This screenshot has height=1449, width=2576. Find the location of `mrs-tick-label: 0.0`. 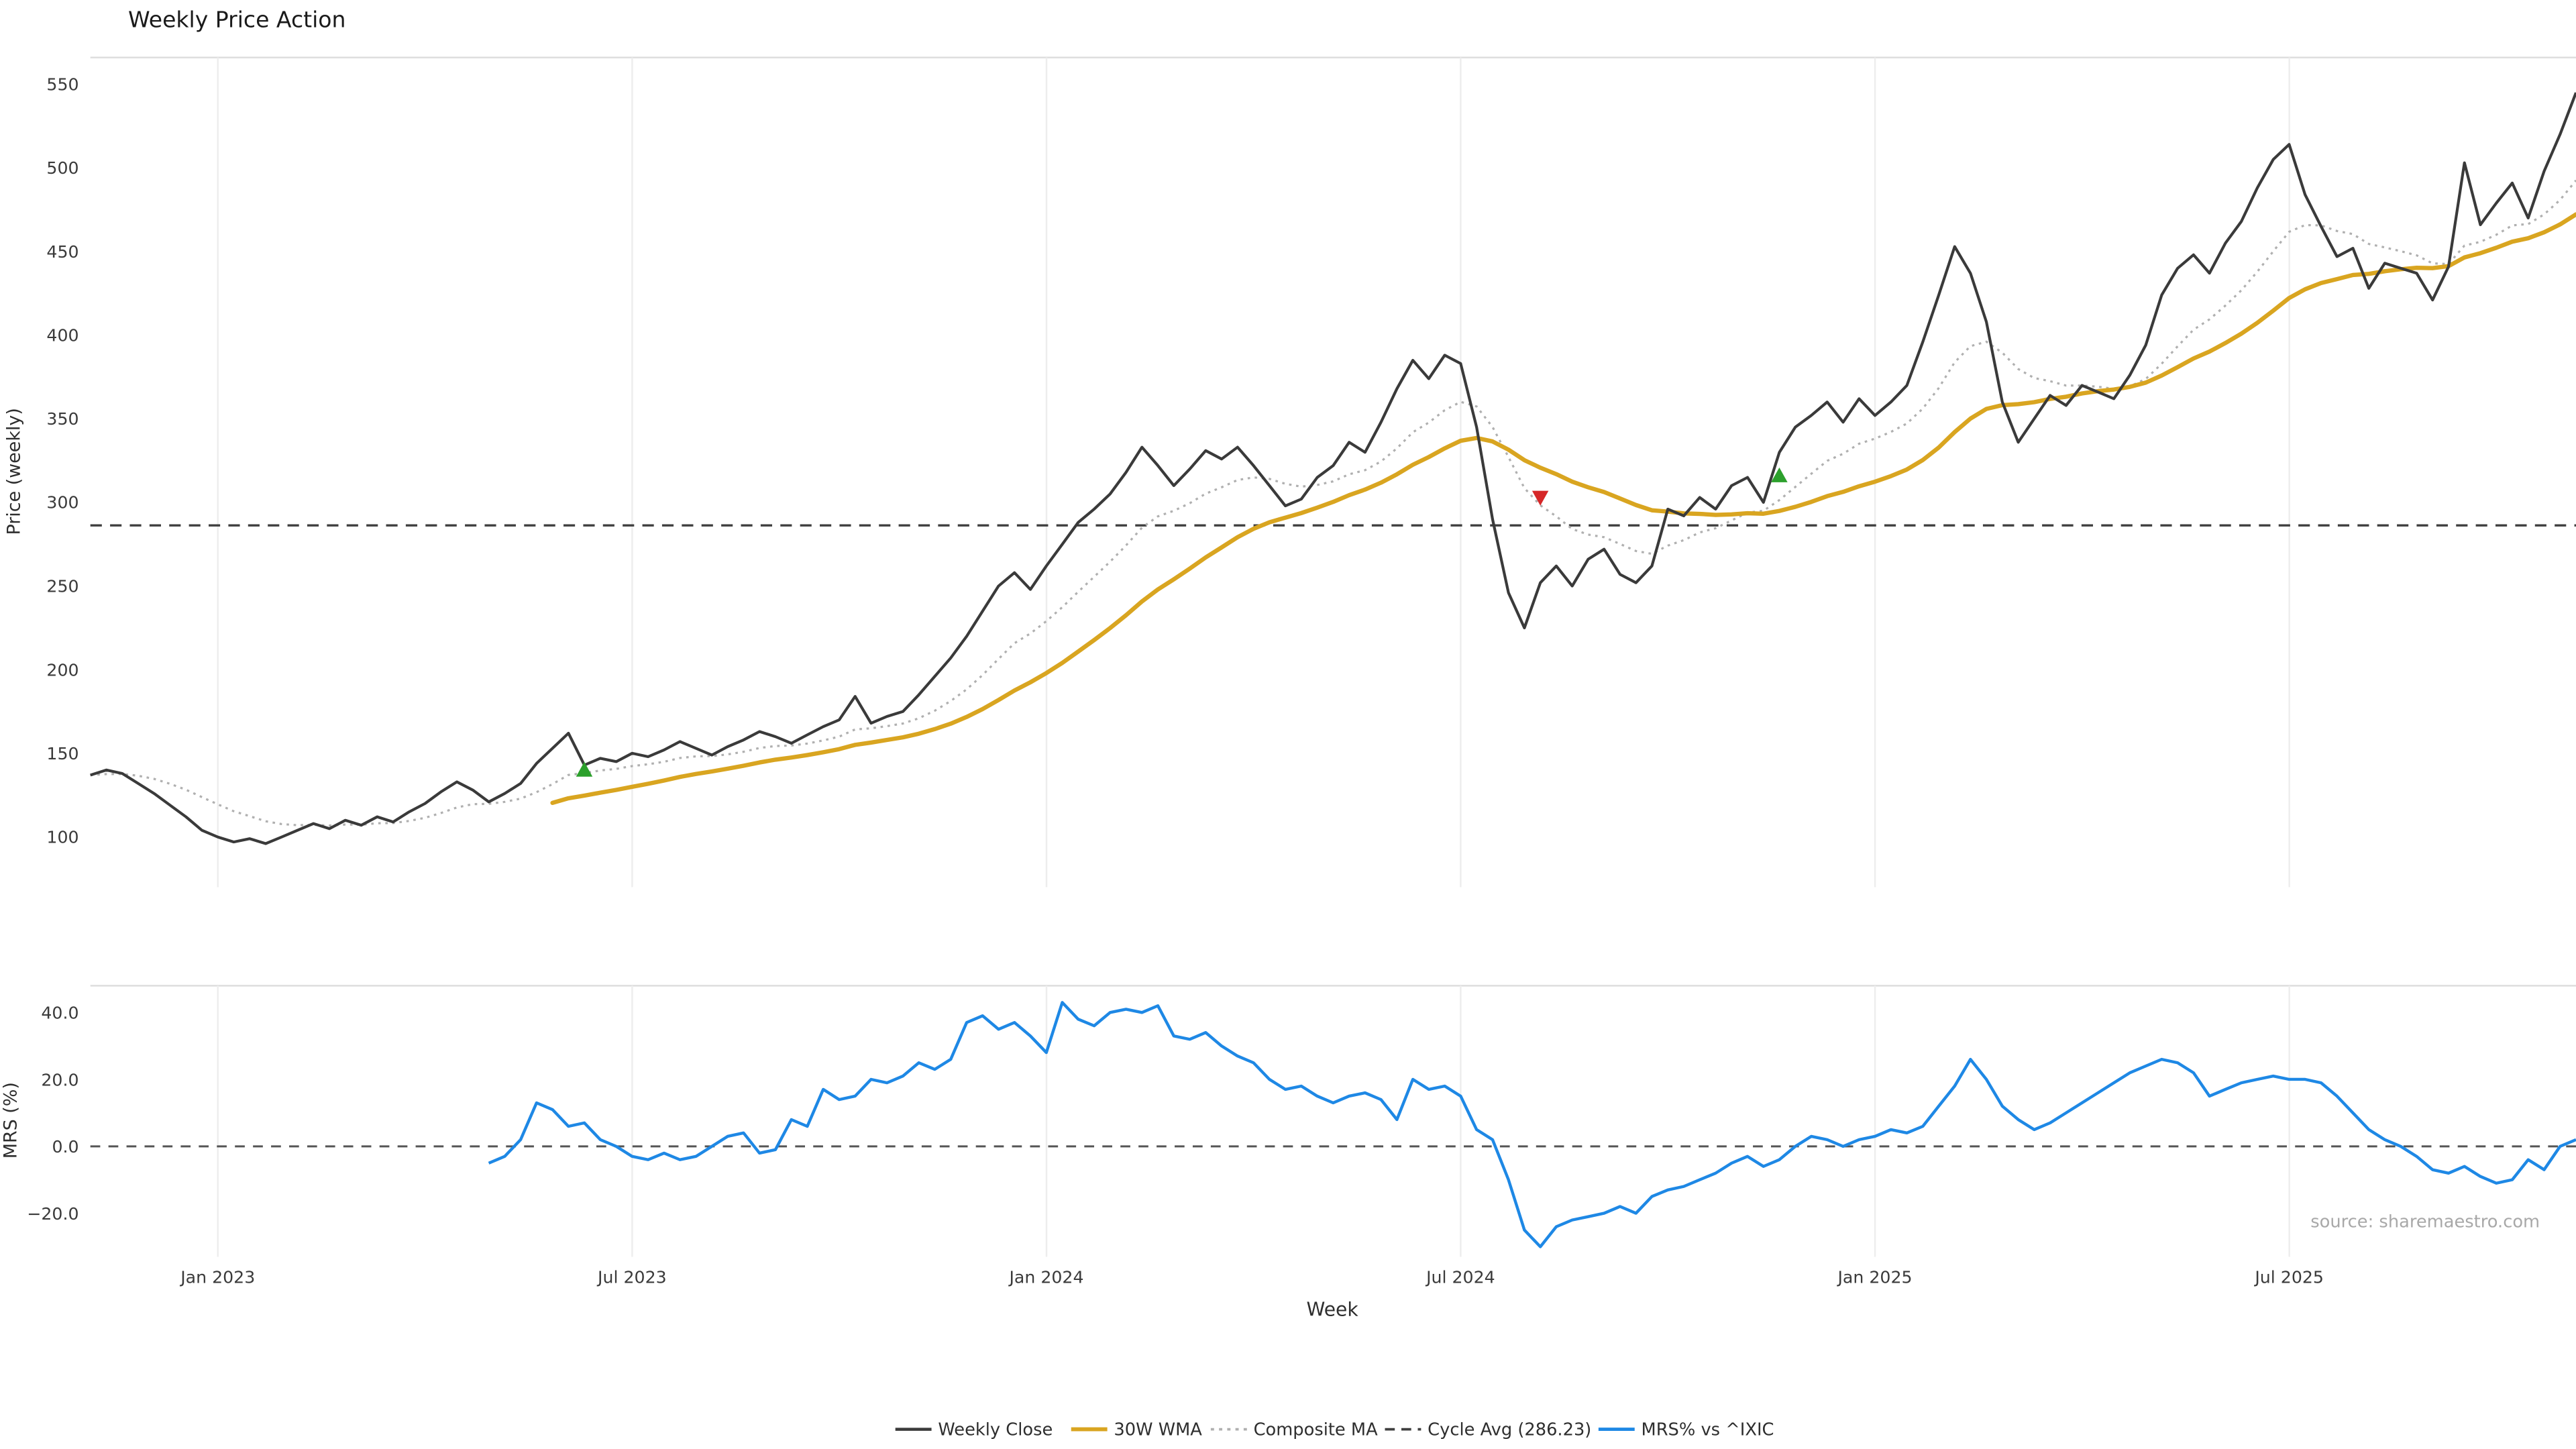

mrs-tick-label: 0.0 is located at coordinates (65, 1147).